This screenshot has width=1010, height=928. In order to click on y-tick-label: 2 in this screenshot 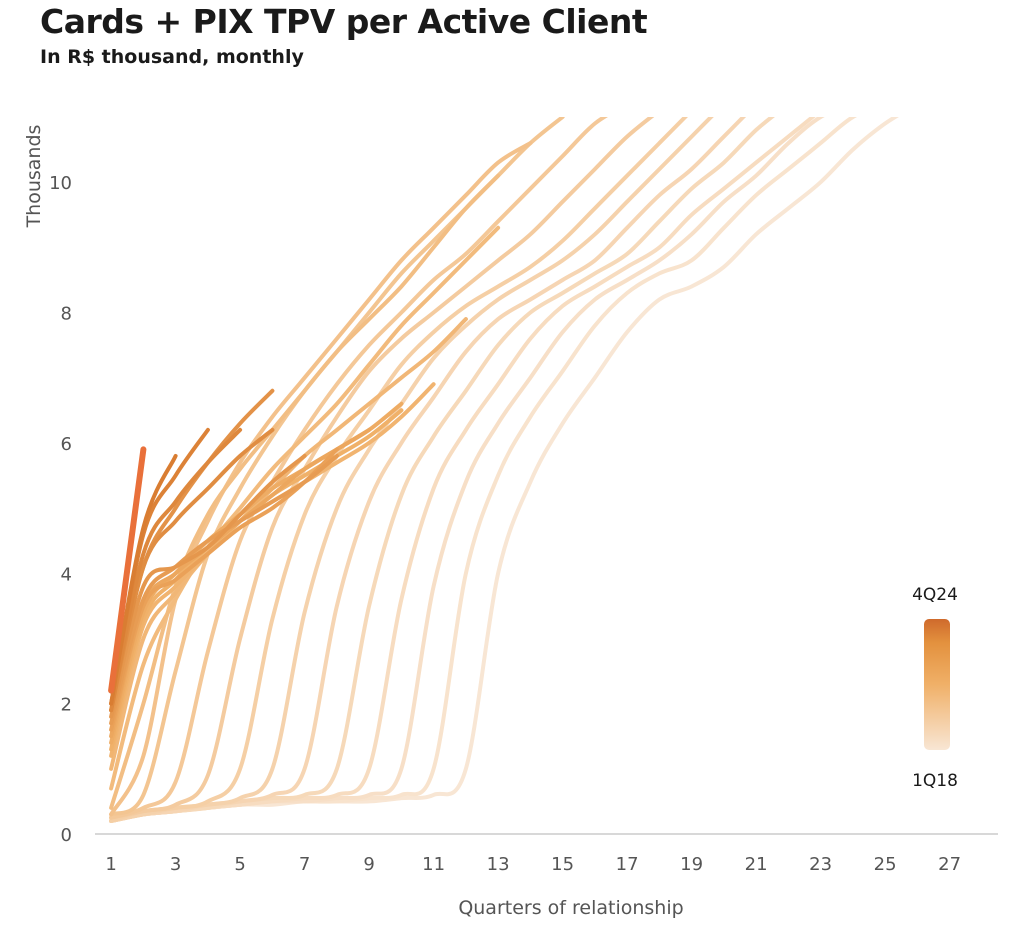, I will do `click(66, 705)`.